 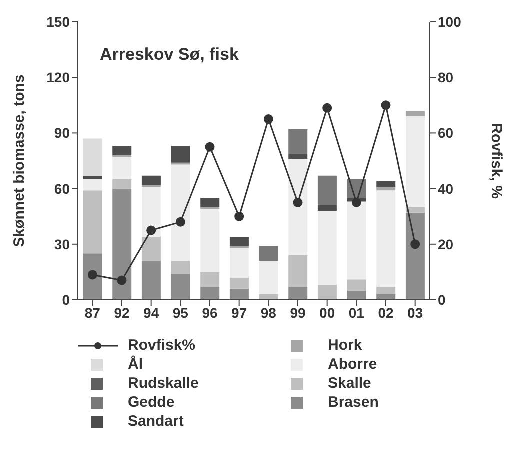 What do you see at coordinates (353, 402) in the screenshot?
I see `legend-label: Brasen` at bounding box center [353, 402].